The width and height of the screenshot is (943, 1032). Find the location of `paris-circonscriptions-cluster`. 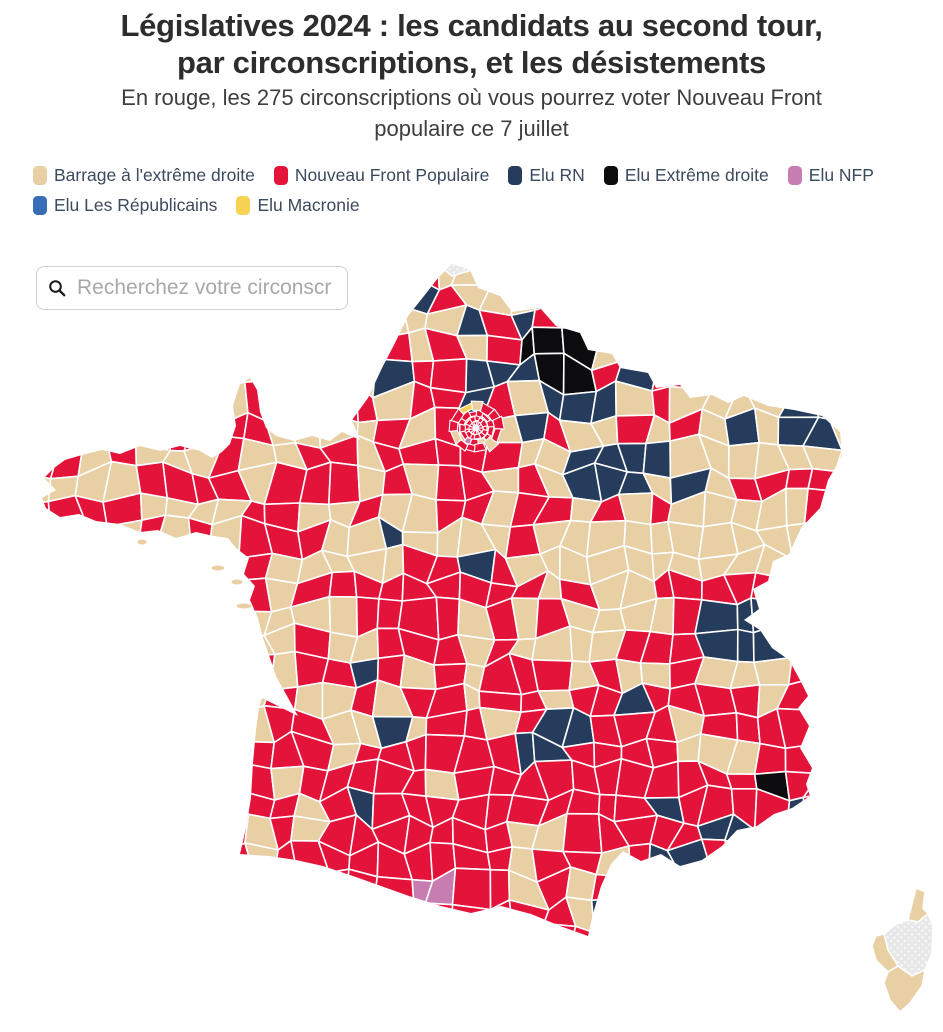

paris-circonscriptions-cluster is located at coordinates (476, 426).